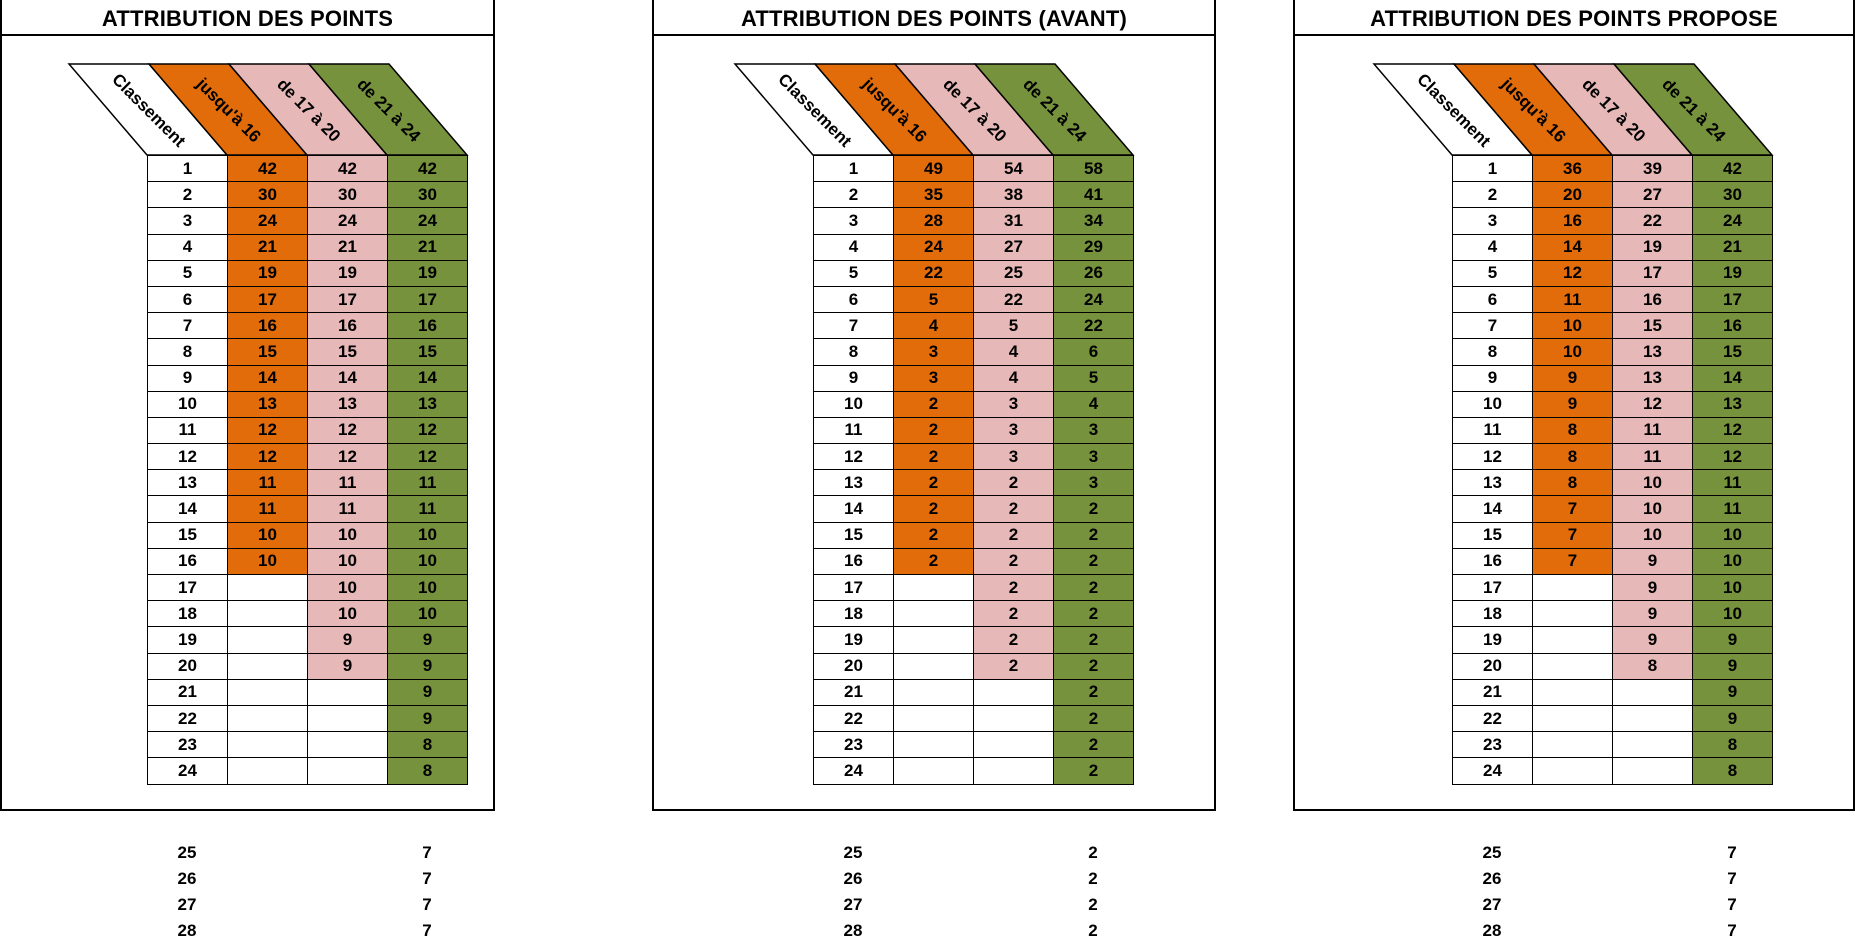 This screenshot has height=944, width=1855. I want to click on column-header-band: Classement jusqu'à 16 de 17 à 20 de 21 à 24, so click(1573, 109).